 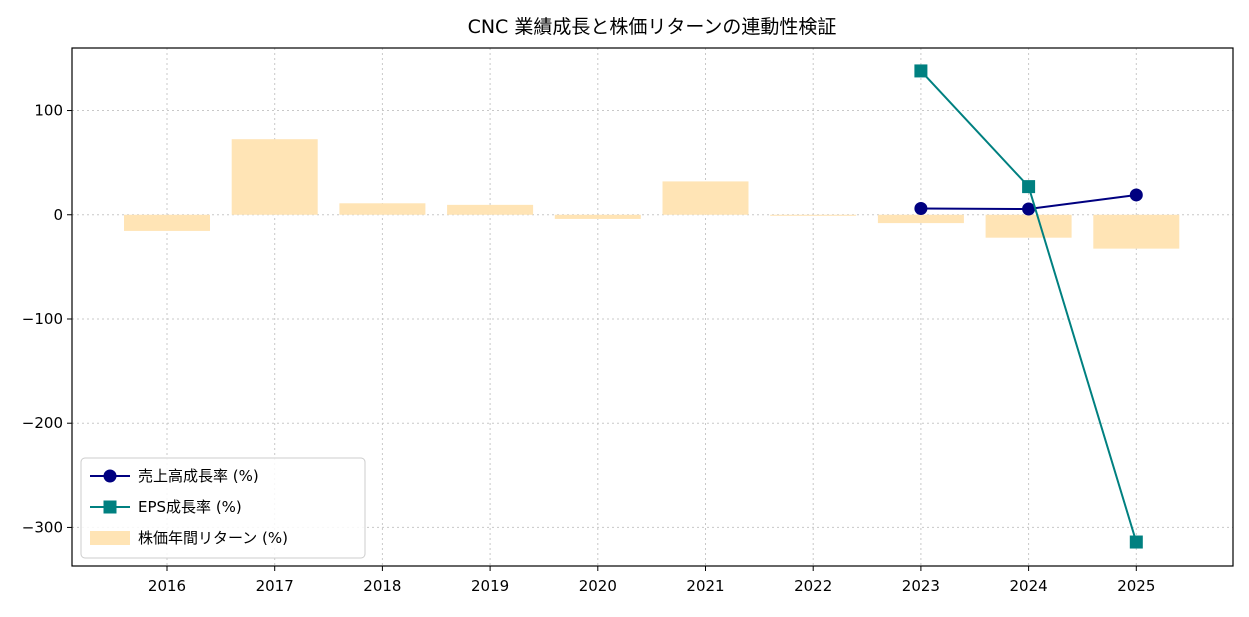 I want to click on series-0-point-2024, so click(x=1029, y=209).